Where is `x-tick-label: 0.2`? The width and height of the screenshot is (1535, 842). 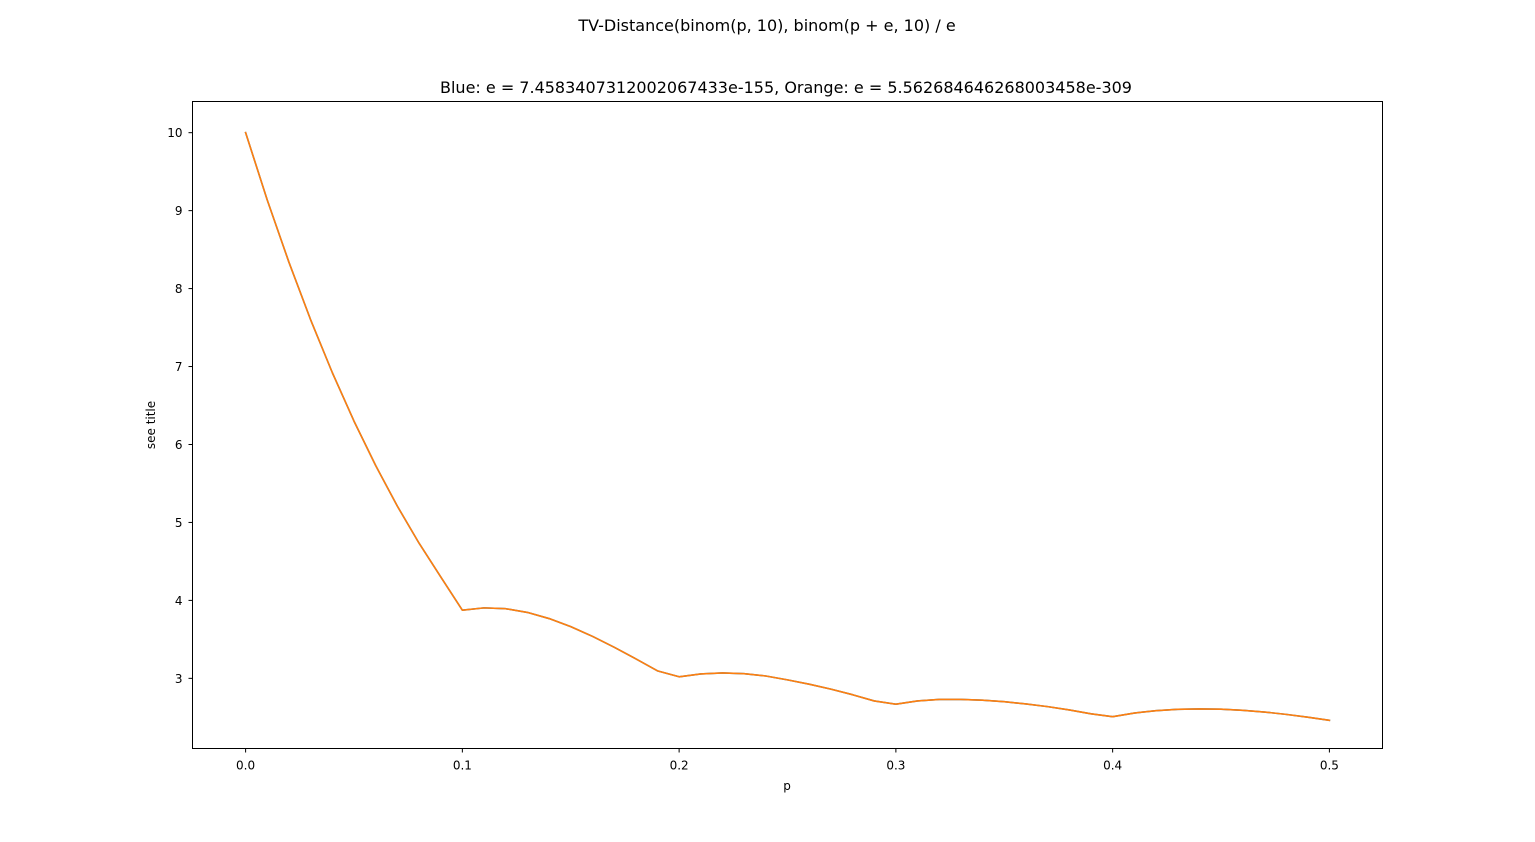 x-tick-label: 0.2 is located at coordinates (679, 766).